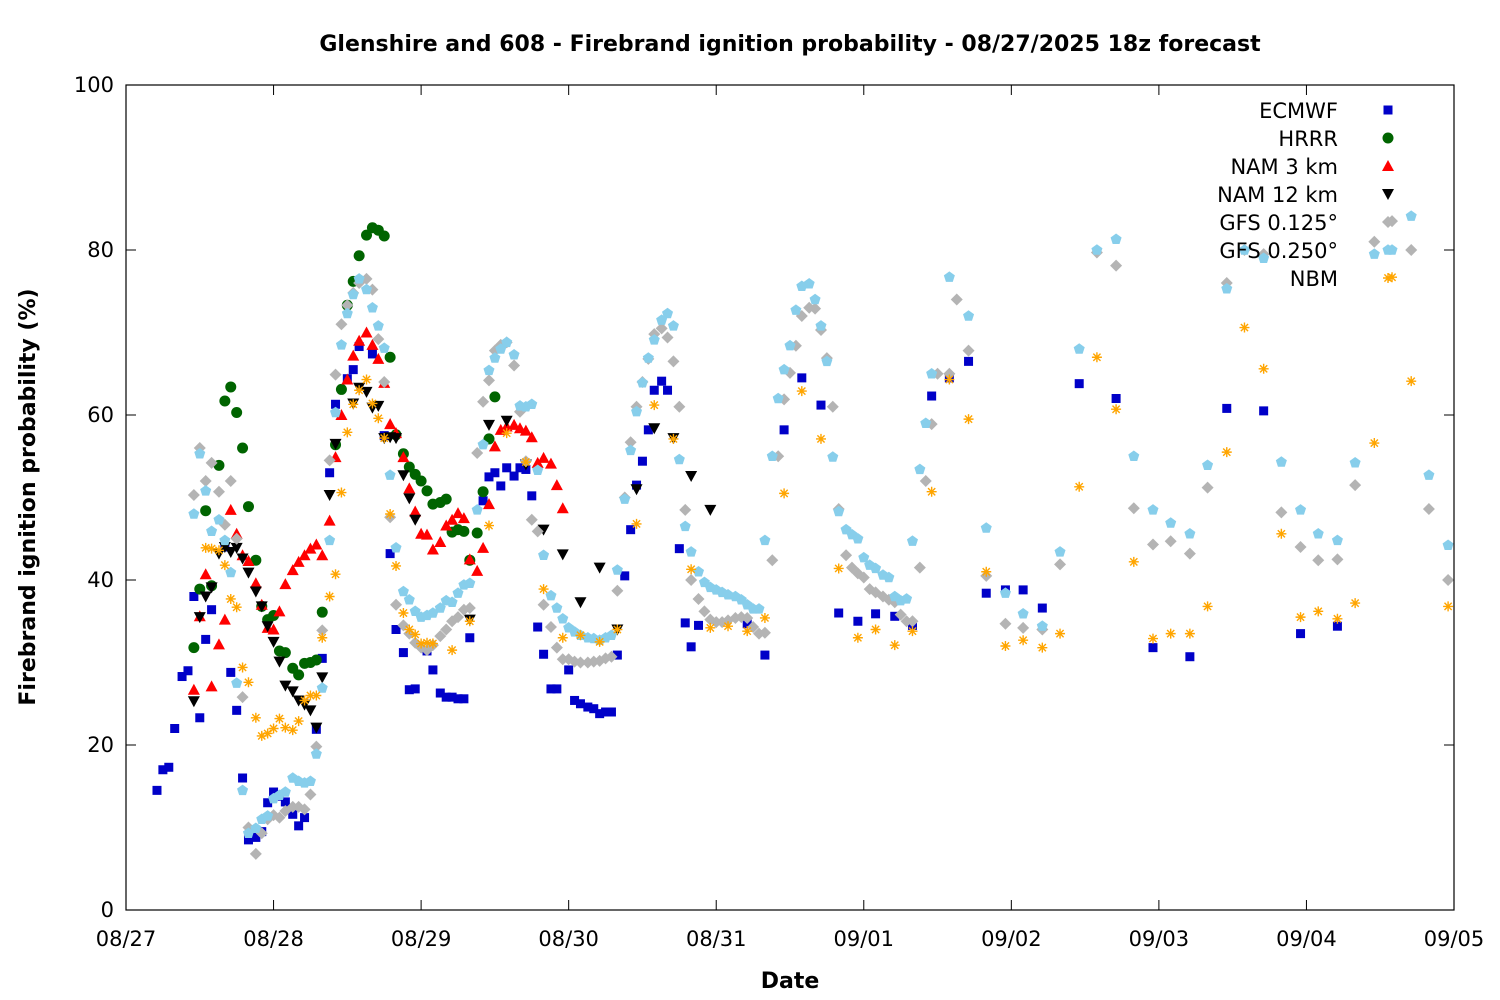  What do you see at coordinates (1277, 195) in the screenshot?
I see `legend-label: NAM 12 km` at bounding box center [1277, 195].